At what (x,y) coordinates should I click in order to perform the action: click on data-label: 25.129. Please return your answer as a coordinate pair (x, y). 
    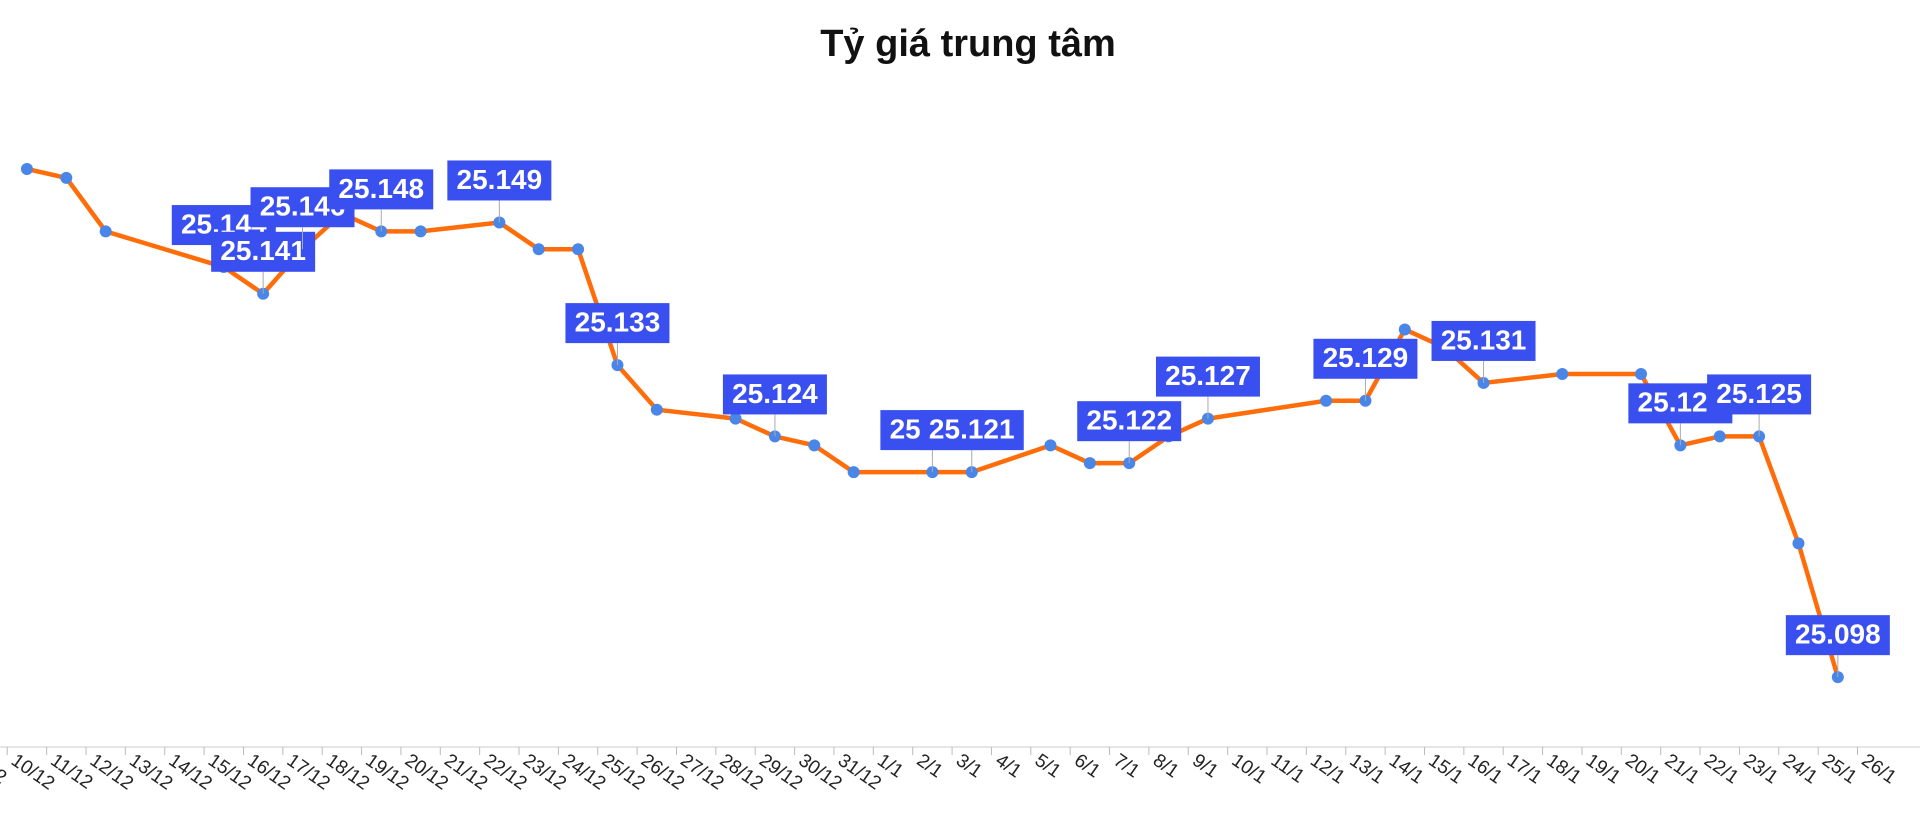
    Looking at the image, I should click on (1365, 369).